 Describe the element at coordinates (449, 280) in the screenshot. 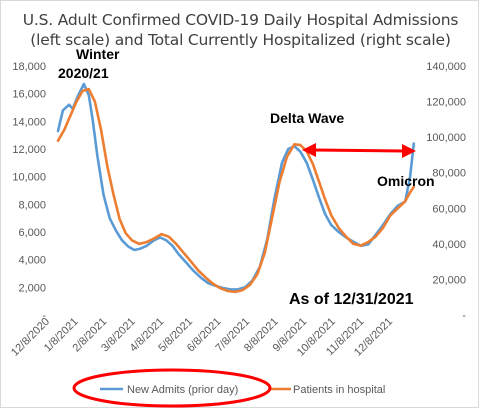

I see `y-right-tick-label: 20,000` at that location.